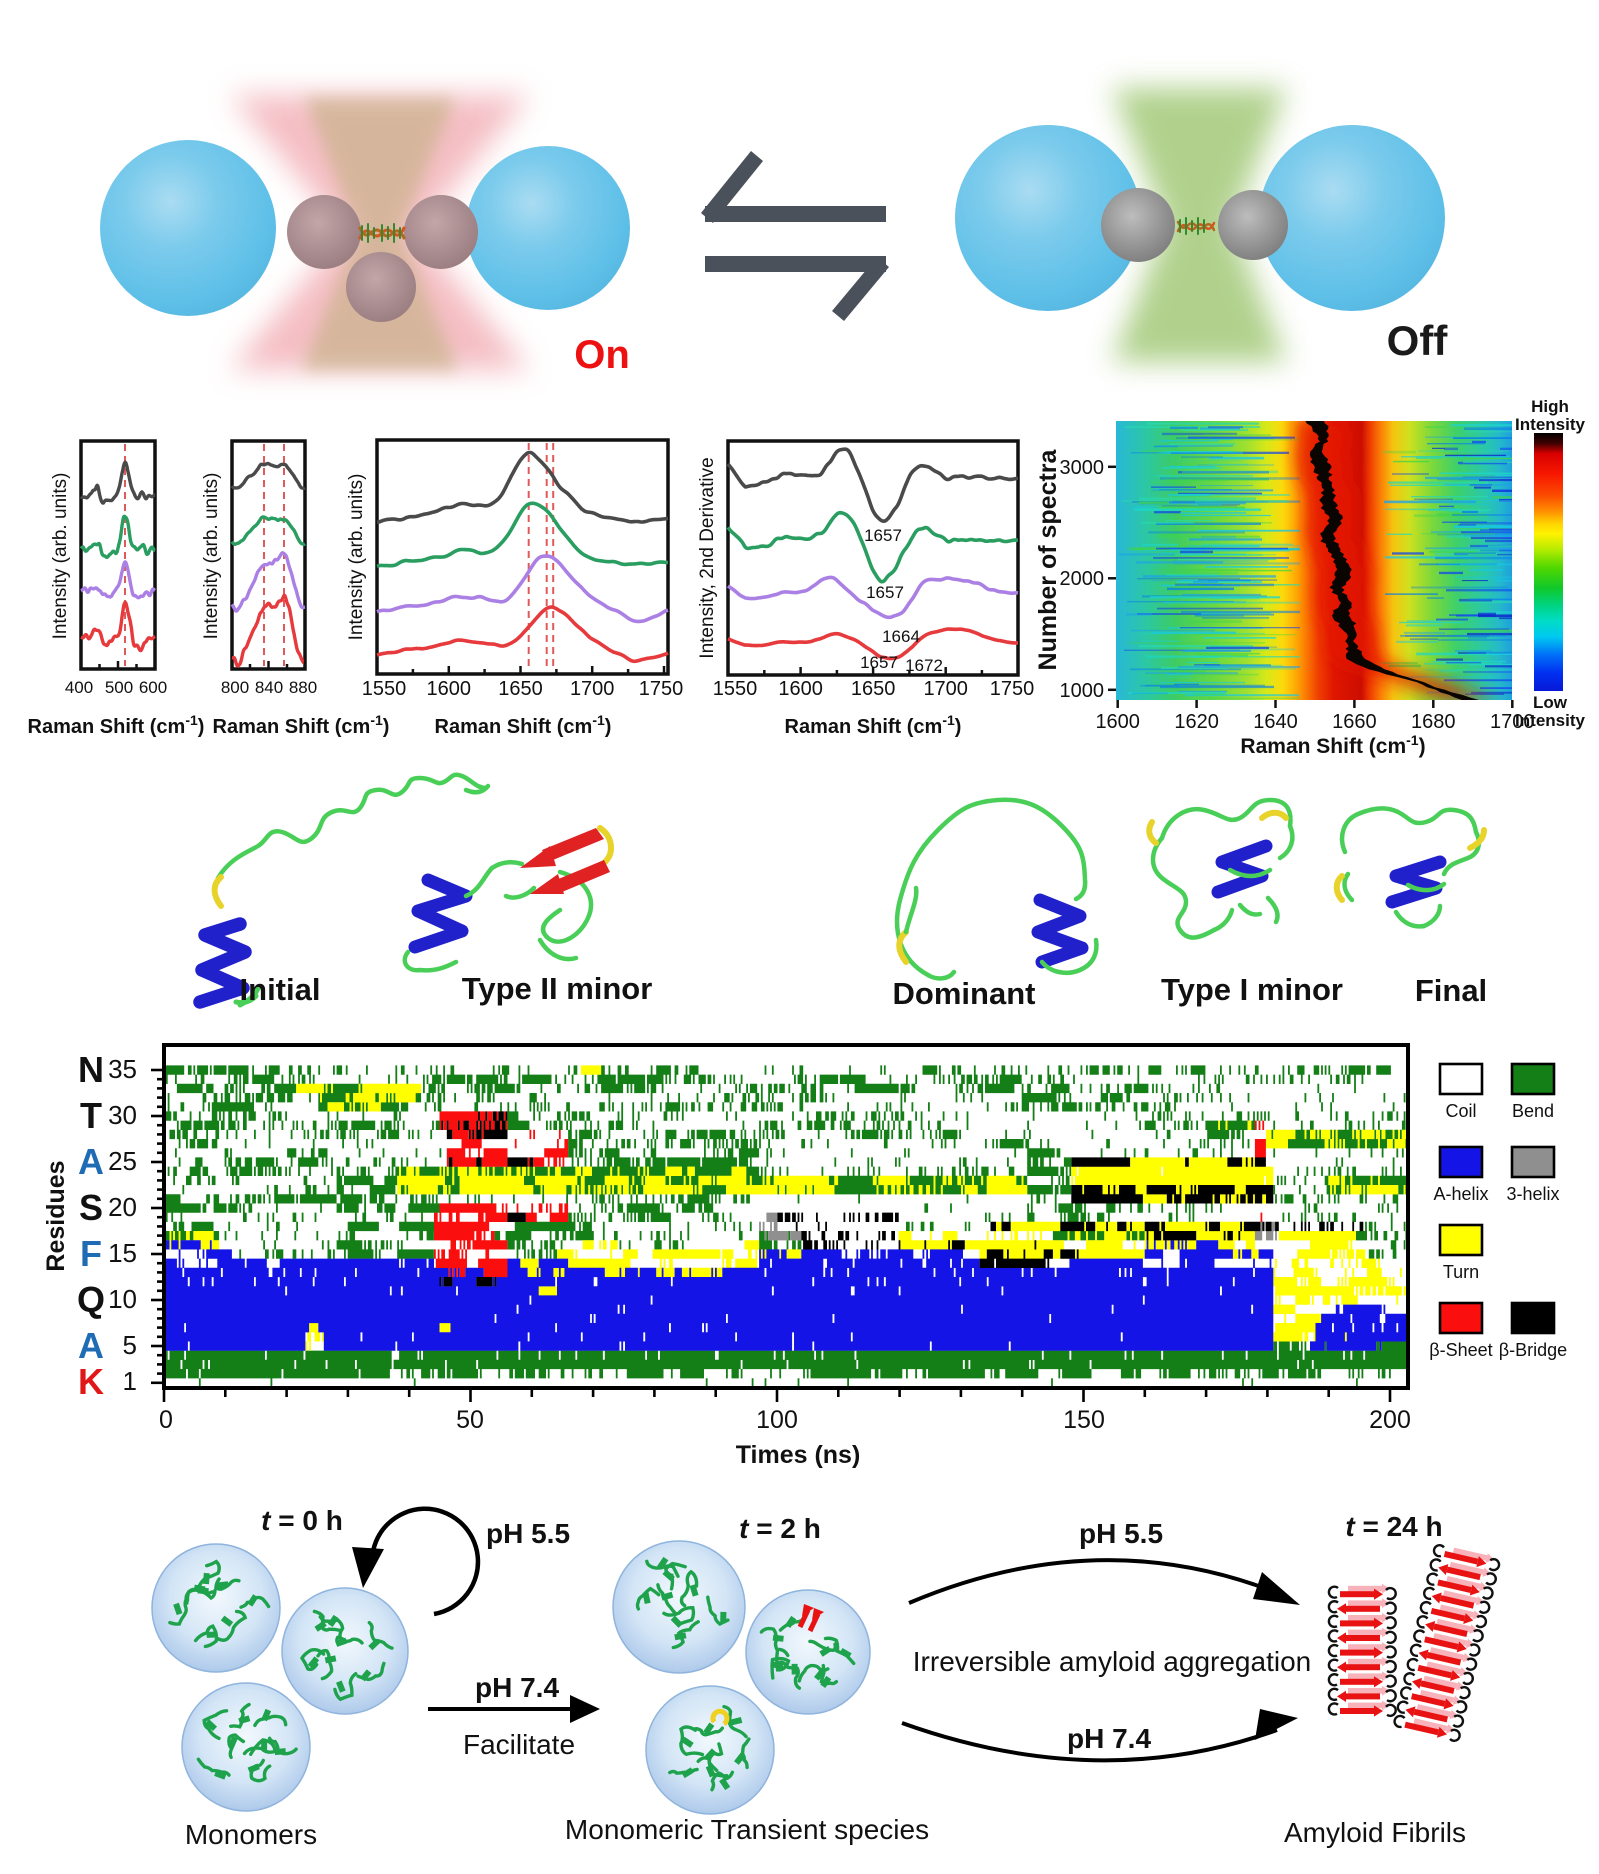 The height and width of the screenshot is (1874, 1599). What do you see at coordinates (1196, 722) in the screenshot?
I see `svg-text: 1620` at bounding box center [1196, 722].